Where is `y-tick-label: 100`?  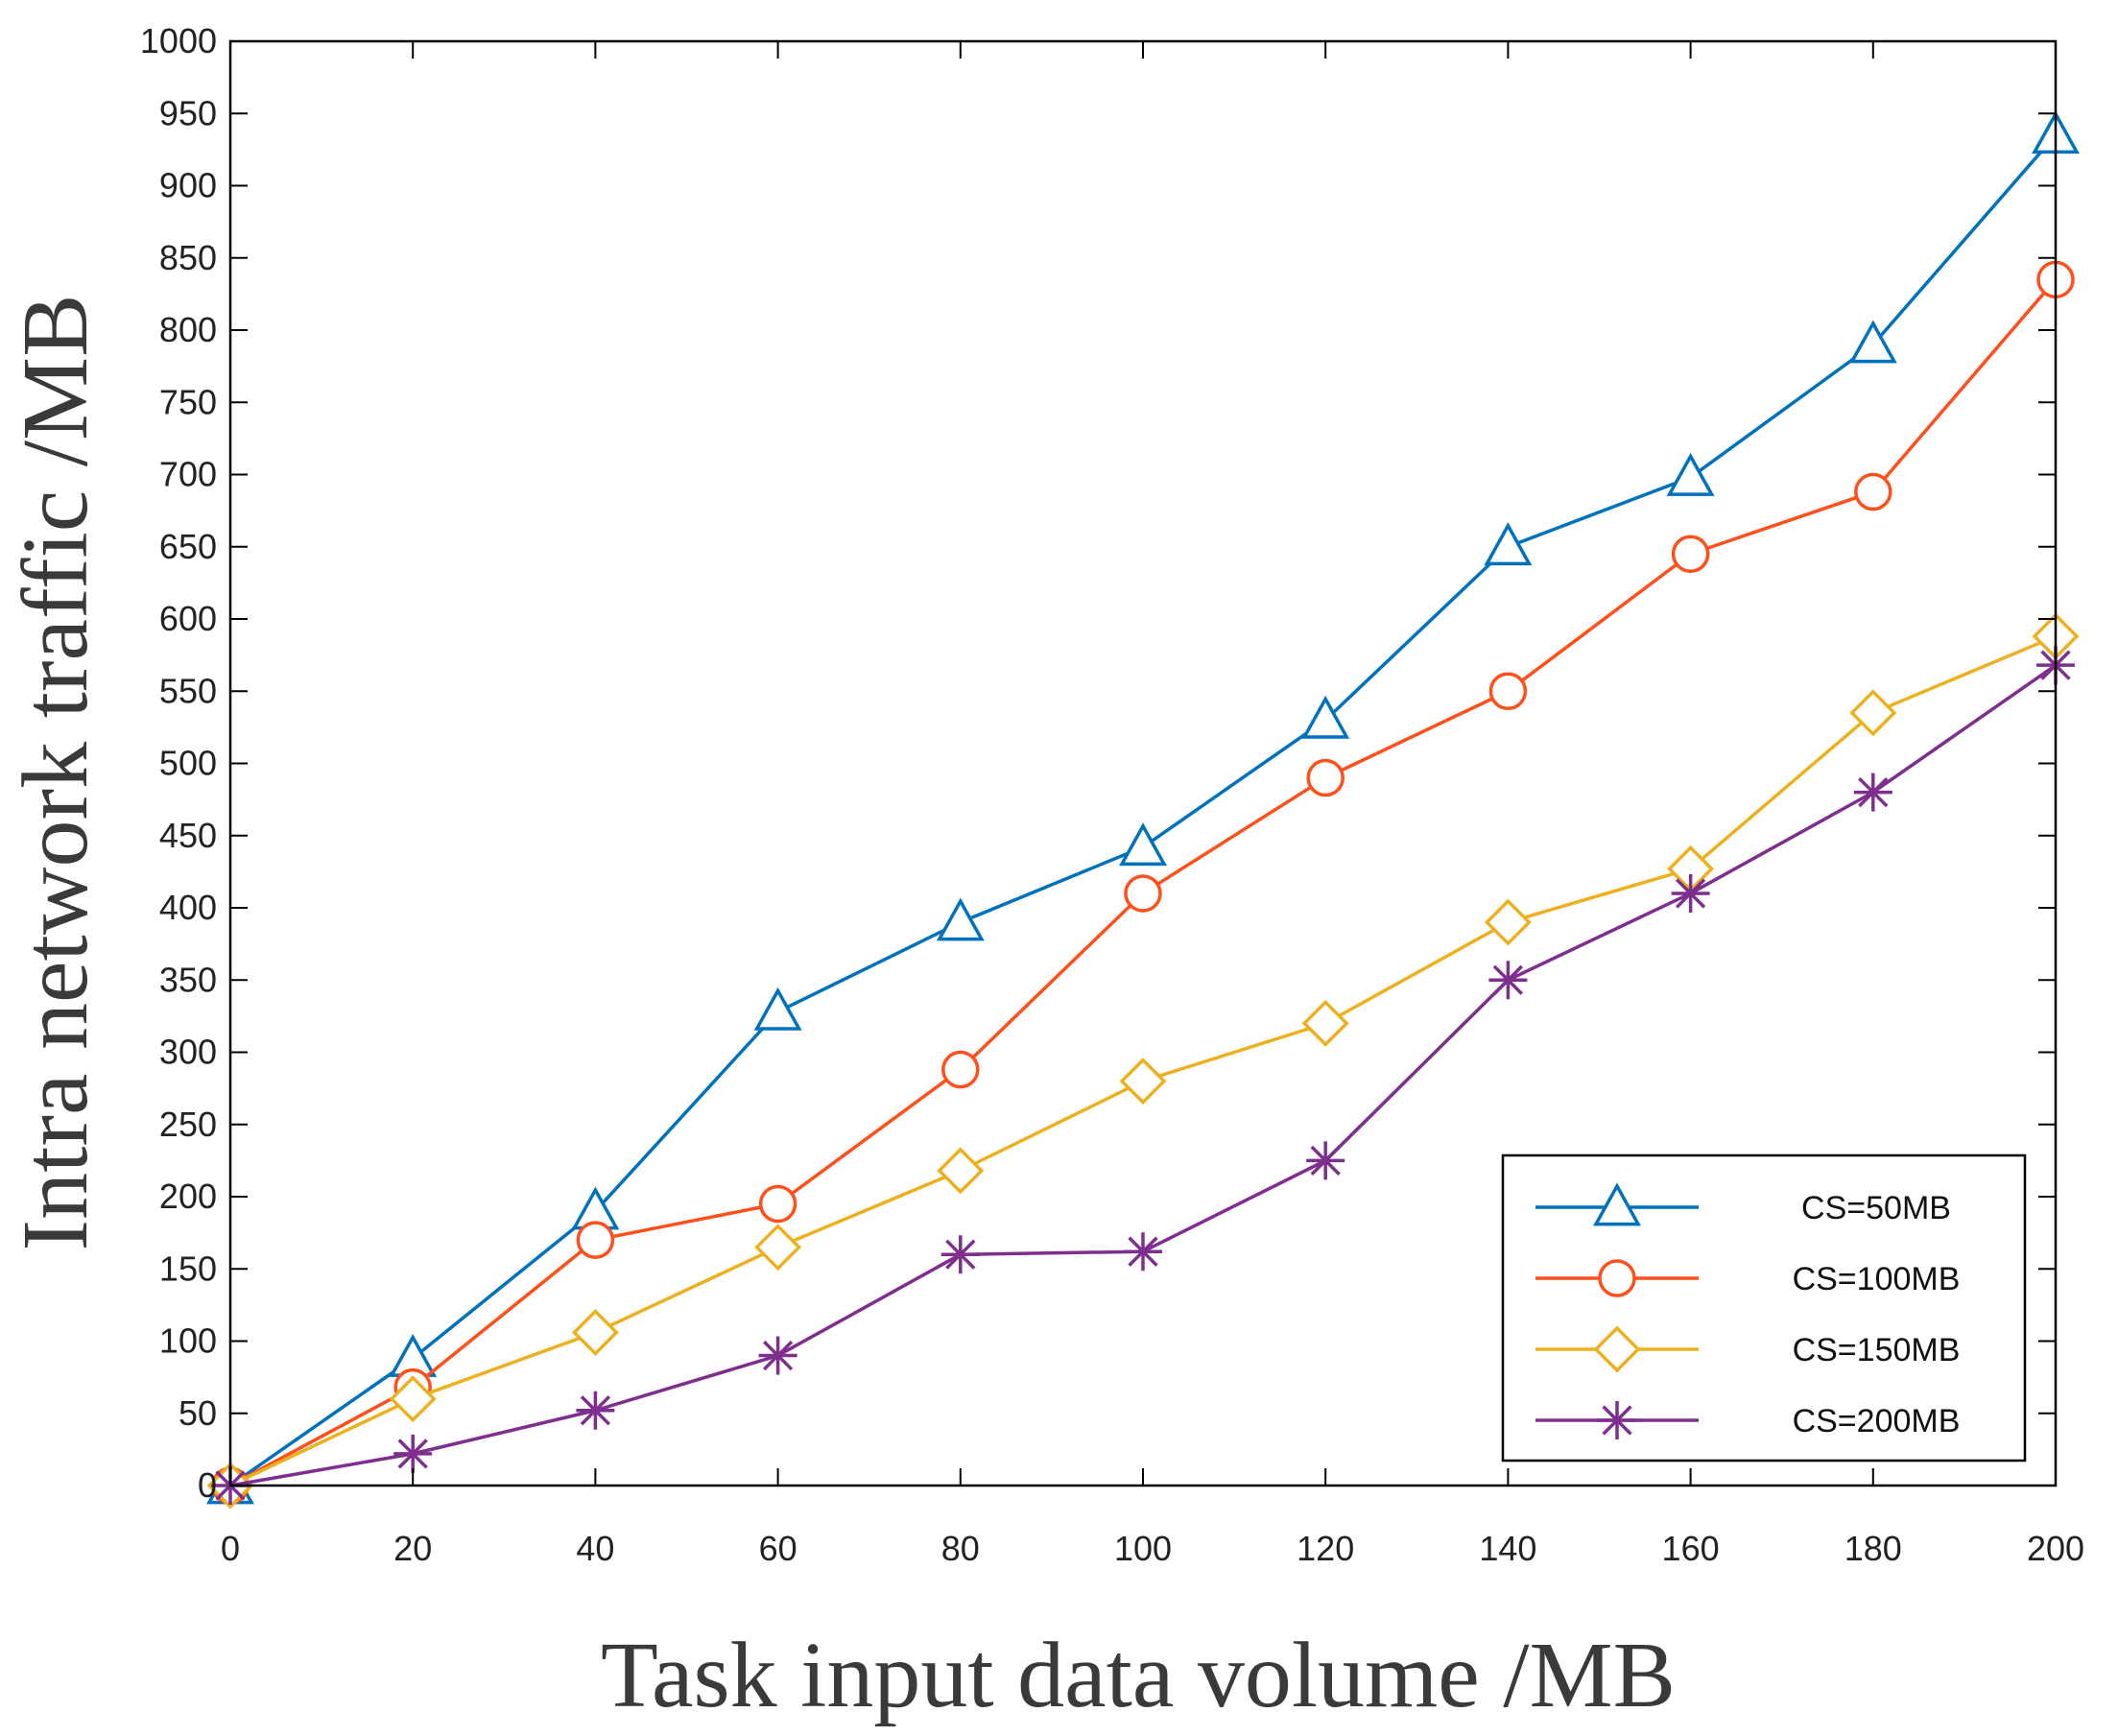 y-tick-label: 100 is located at coordinates (188, 1341).